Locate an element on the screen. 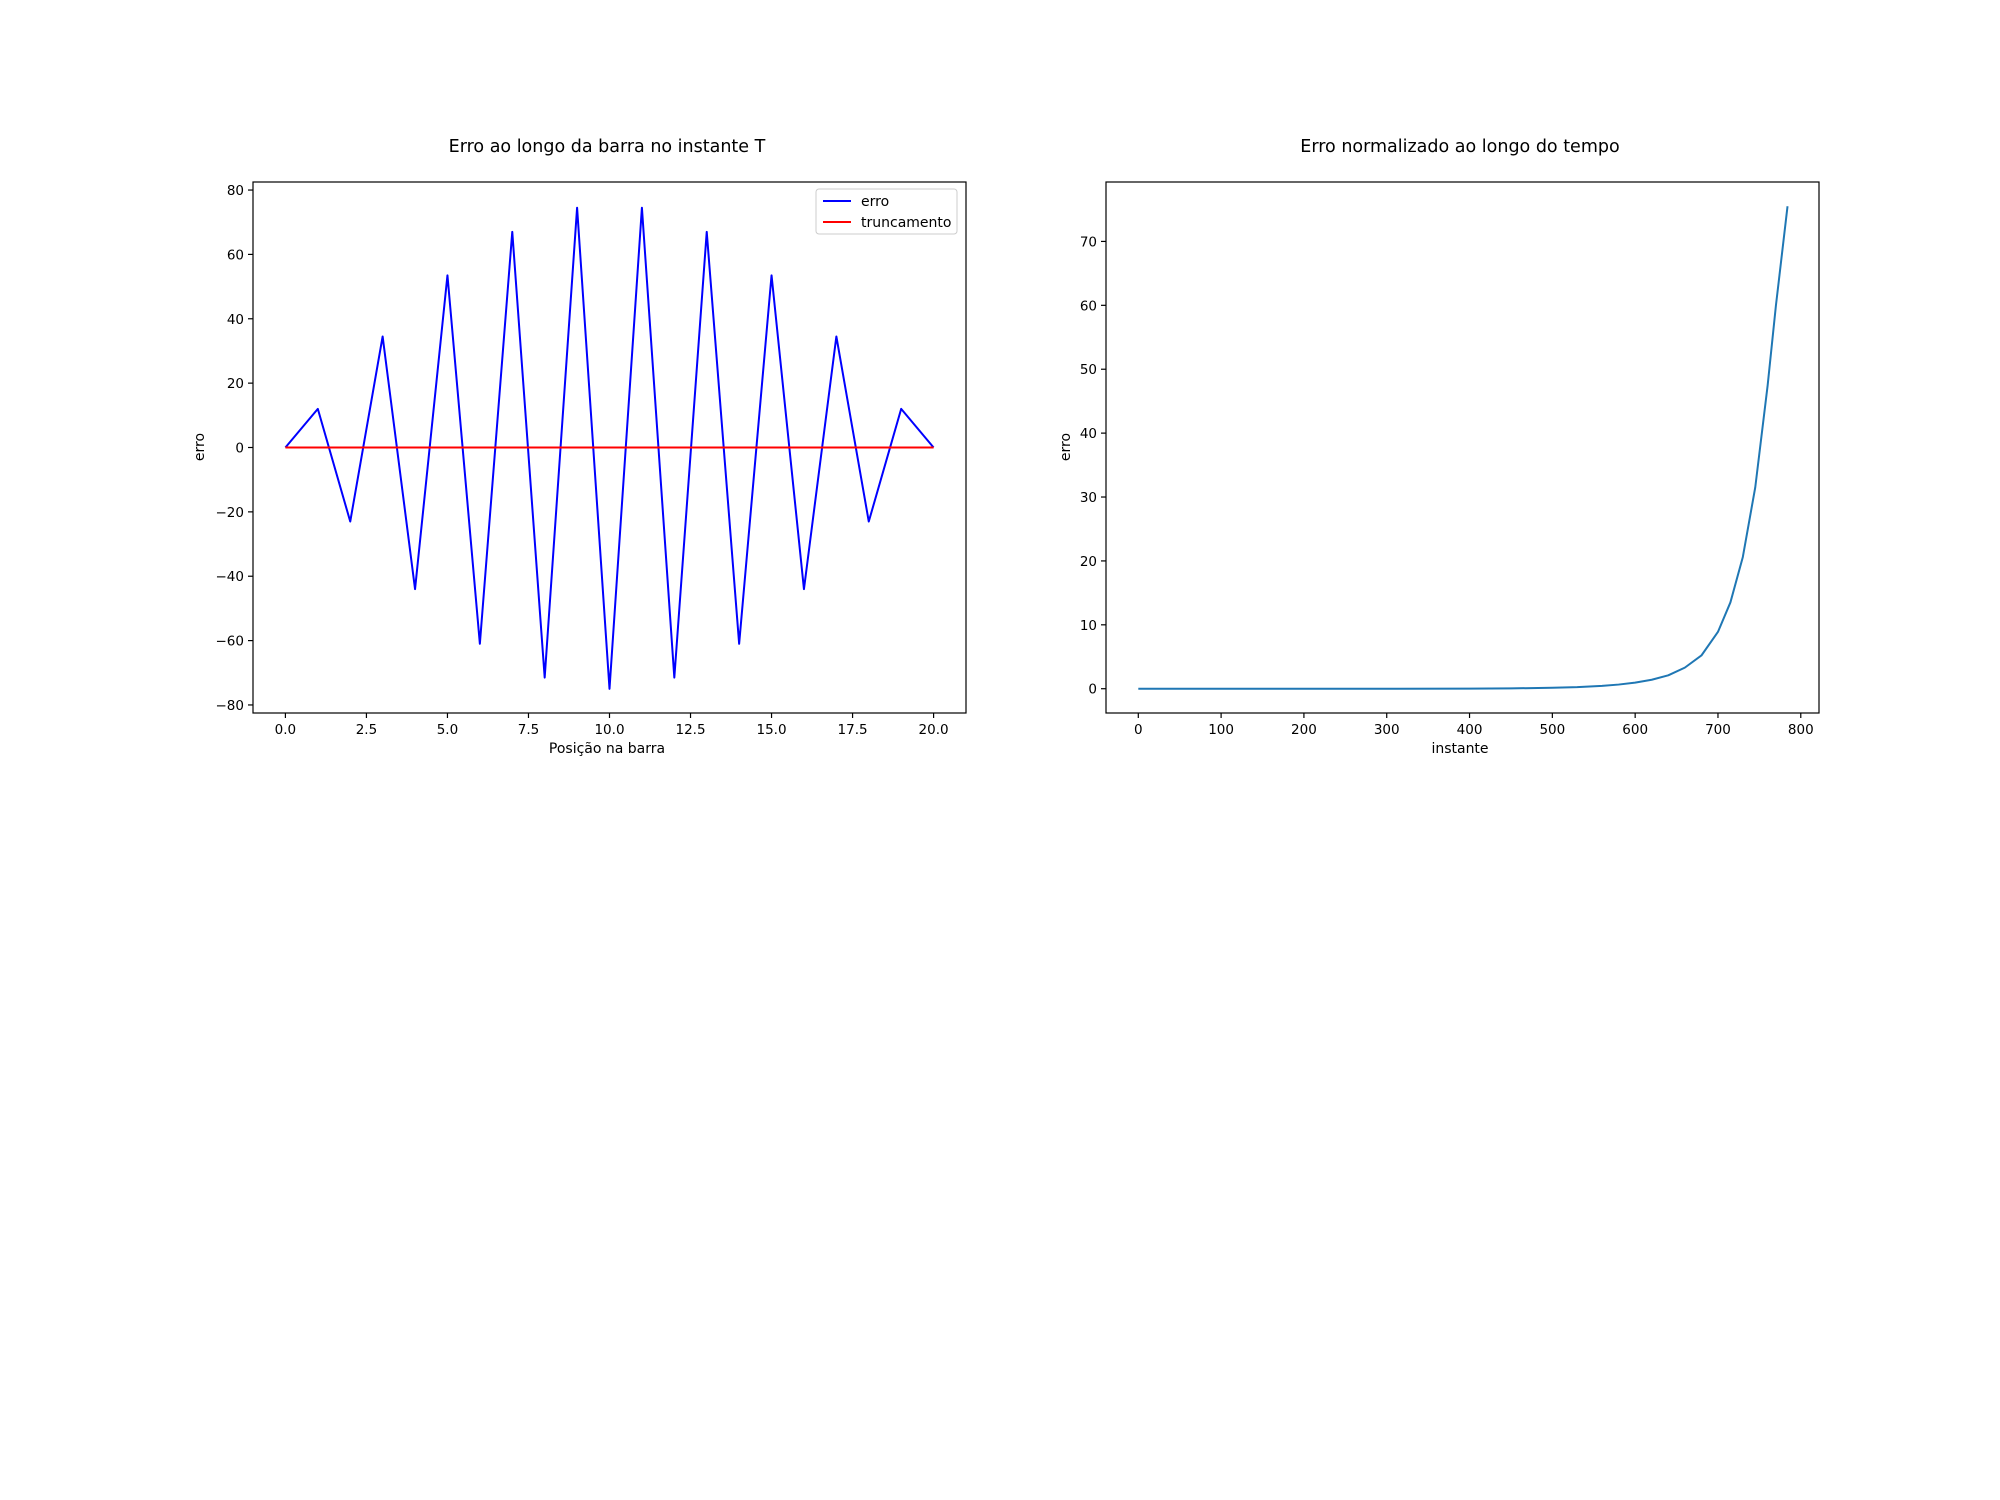  y-tick-label: −20 is located at coordinates (230, 513).